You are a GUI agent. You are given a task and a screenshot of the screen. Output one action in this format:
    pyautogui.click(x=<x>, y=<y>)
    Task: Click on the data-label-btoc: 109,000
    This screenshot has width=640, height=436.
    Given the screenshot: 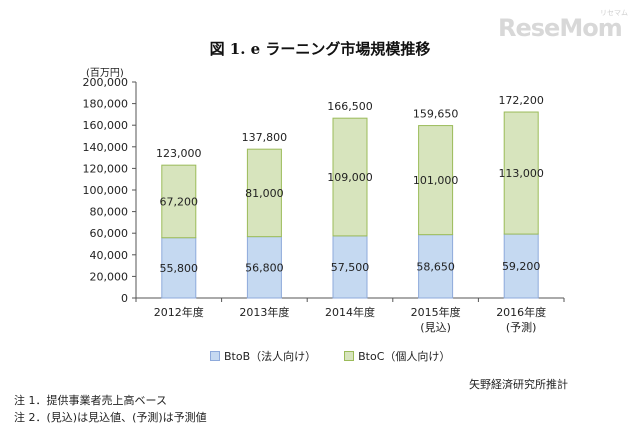 What is the action you would take?
    pyautogui.click(x=350, y=177)
    